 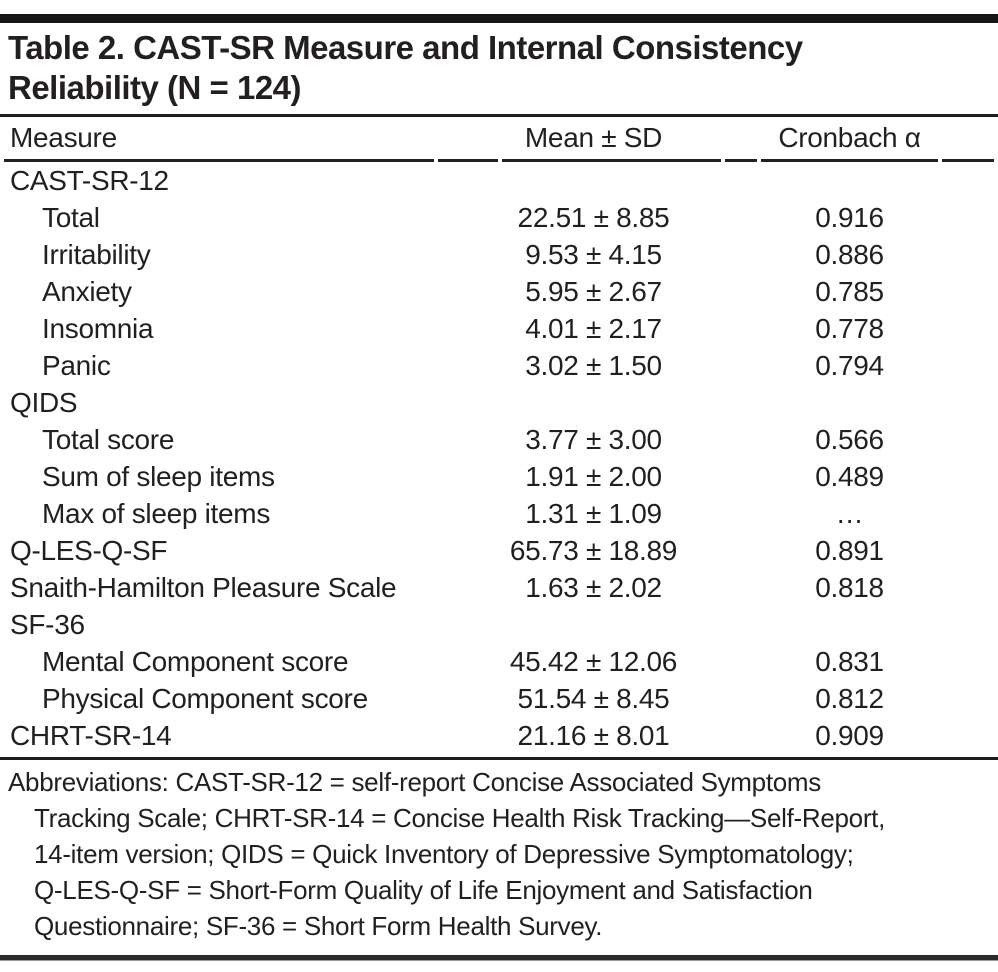 What do you see at coordinates (499, 180) in the screenshot?
I see `table-row: CAST-SR-12` at bounding box center [499, 180].